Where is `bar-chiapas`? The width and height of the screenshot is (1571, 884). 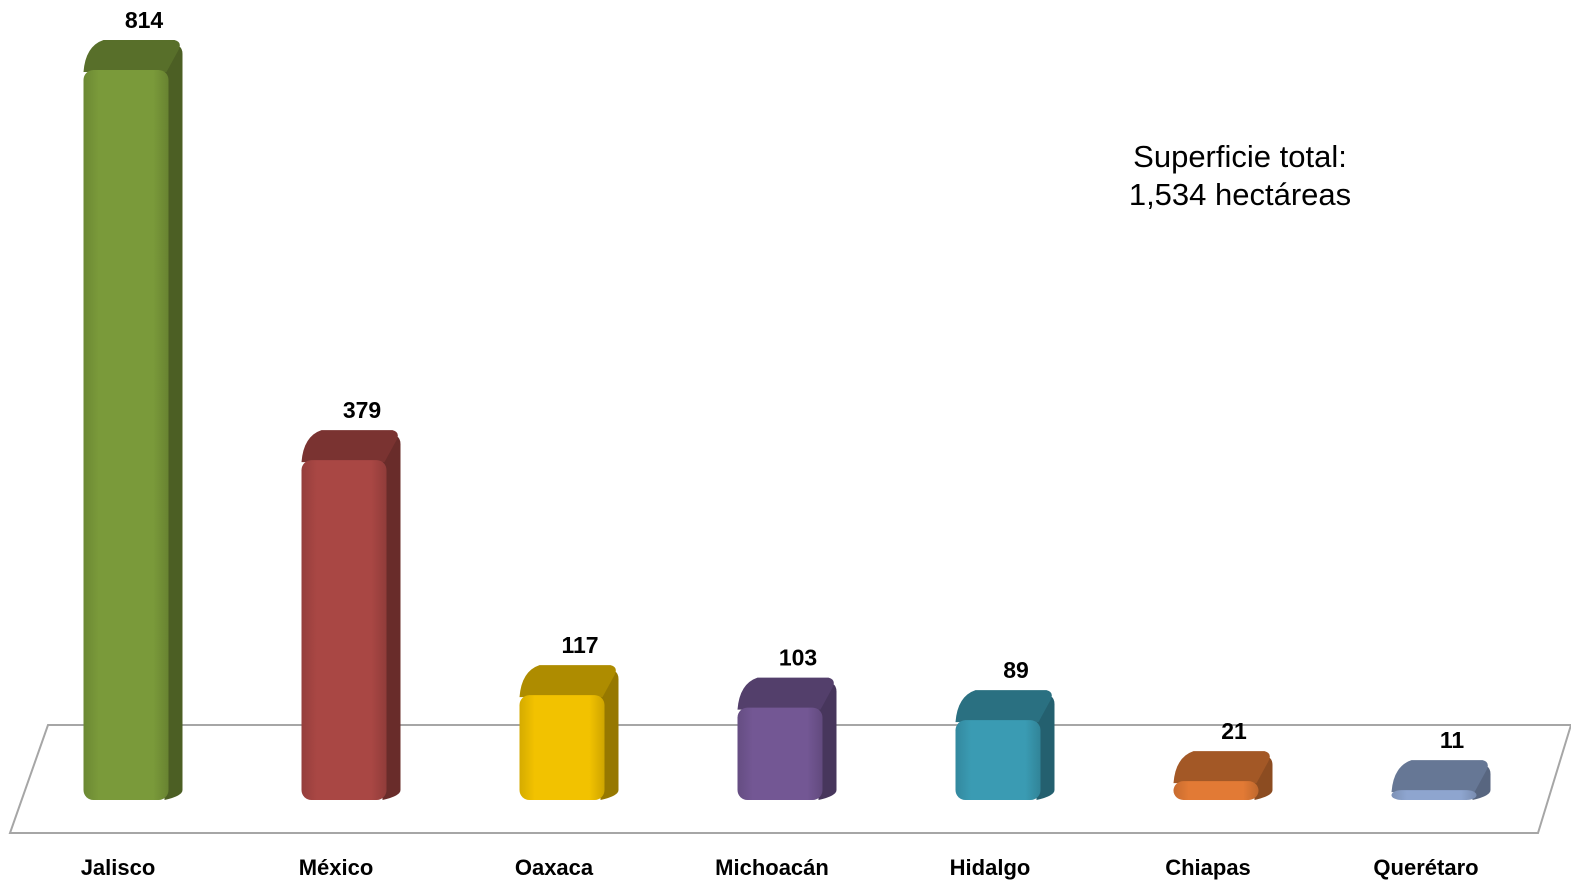 bar-chiapas is located at coordinates (1223, 775).